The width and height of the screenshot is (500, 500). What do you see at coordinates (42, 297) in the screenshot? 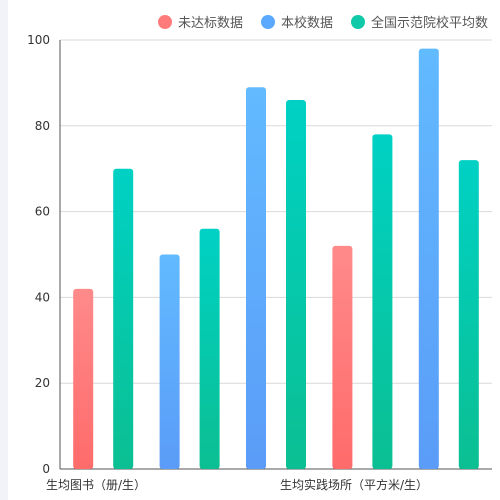
I see `y-tick-label: 40` at bounding box center [42, 297].